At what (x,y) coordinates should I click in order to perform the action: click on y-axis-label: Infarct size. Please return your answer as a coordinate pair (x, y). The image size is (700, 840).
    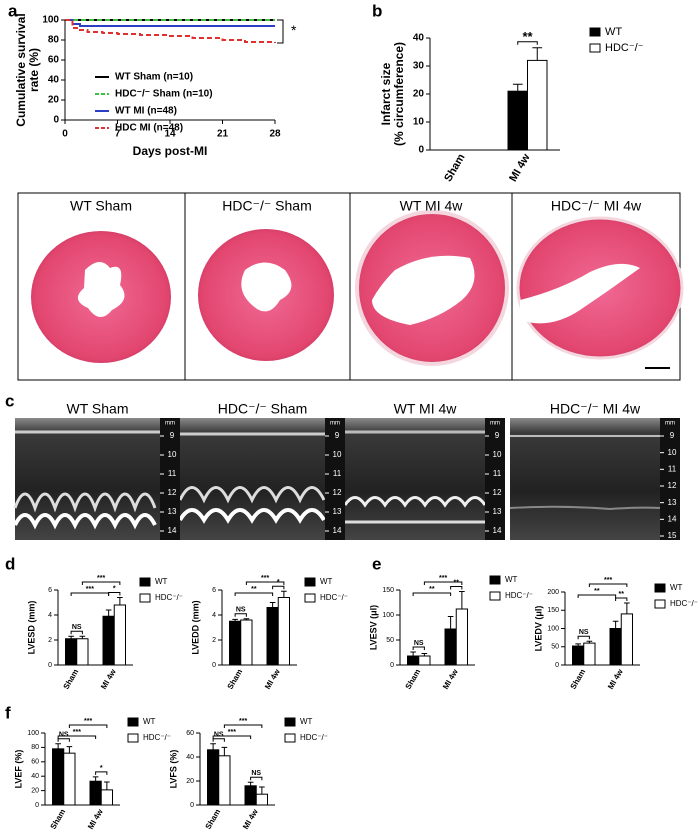
    Looking at the image, I should click on (386, 93).